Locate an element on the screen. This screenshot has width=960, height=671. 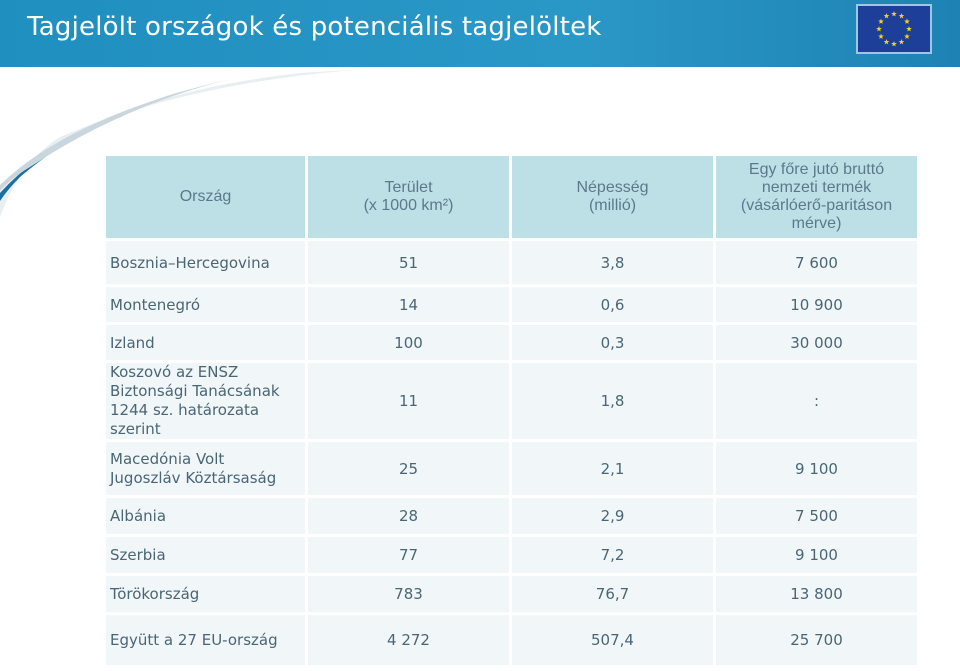
area-cell: 4 272 is located at coordinates (408, 640).